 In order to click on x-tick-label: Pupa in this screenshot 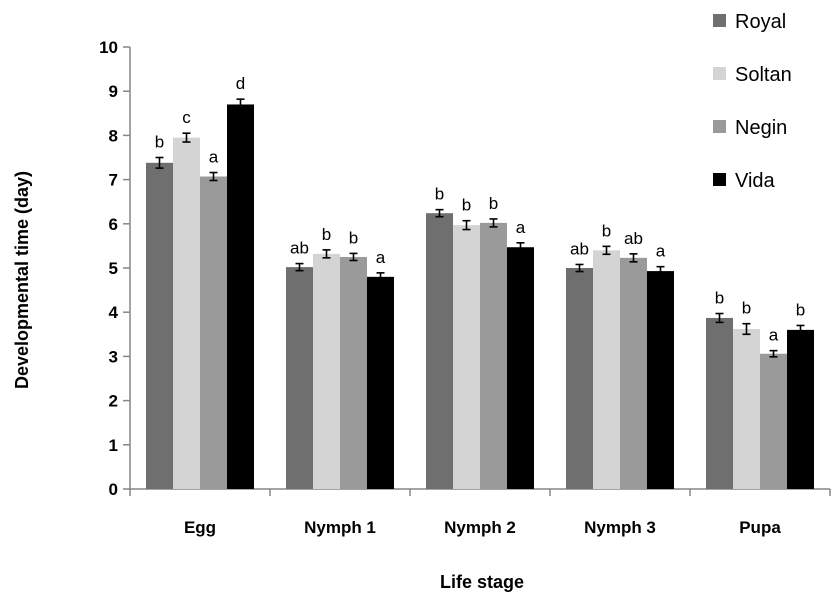, I will do `click(760, 527)`.